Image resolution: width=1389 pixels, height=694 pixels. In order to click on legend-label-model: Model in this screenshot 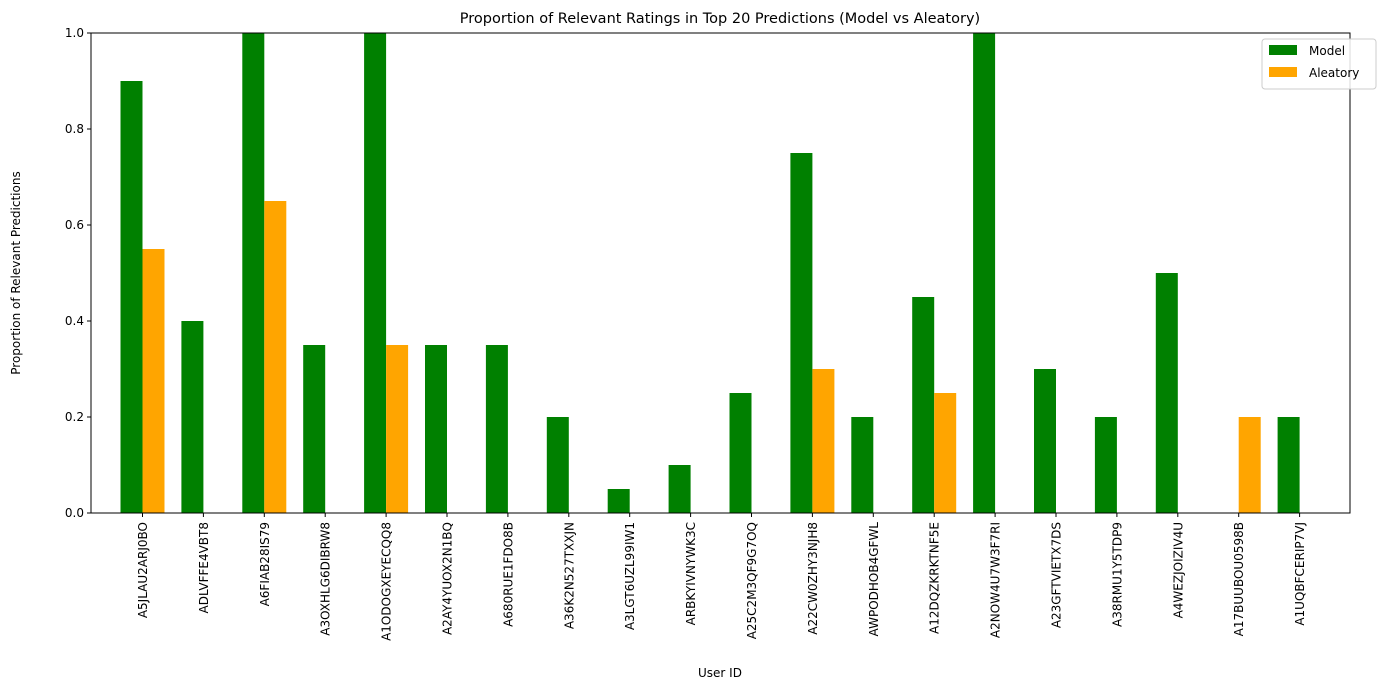, I will do `click(1327, 51)`.